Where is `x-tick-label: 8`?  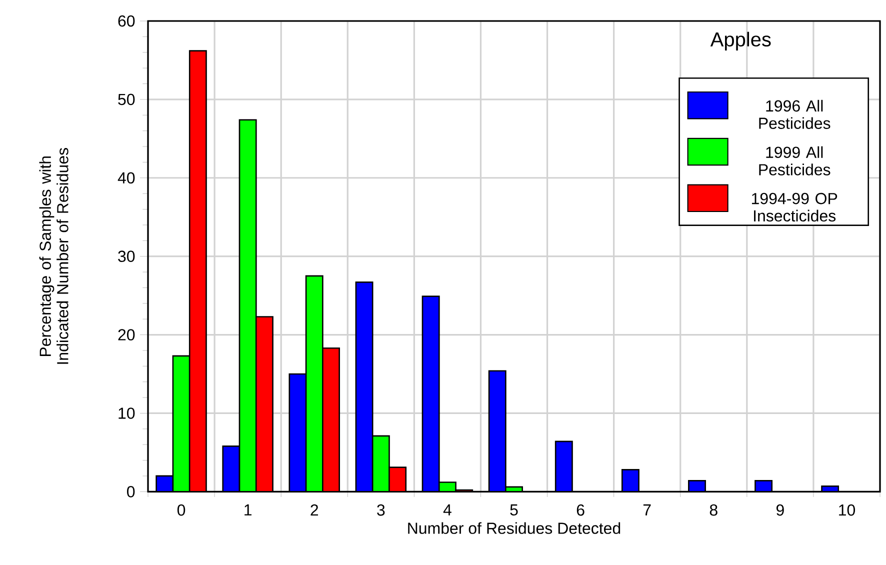
x-tick-label: 8 is located at coordinates (714, 510).